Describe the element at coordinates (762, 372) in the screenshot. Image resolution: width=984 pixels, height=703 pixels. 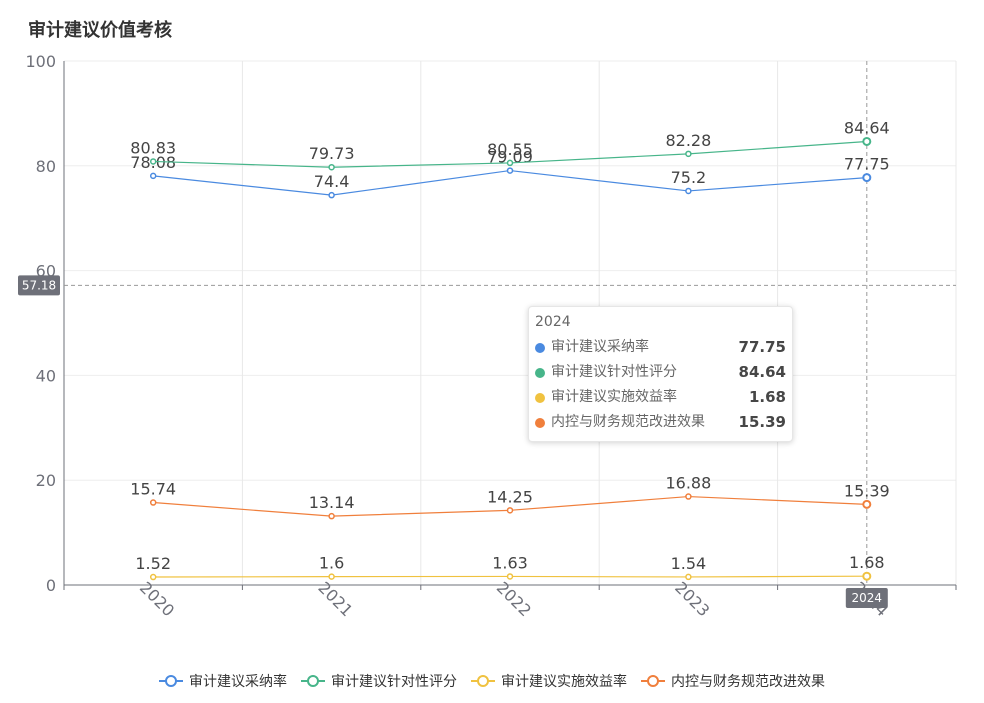
I see `tooltip-series-value: 84.64` at that location.